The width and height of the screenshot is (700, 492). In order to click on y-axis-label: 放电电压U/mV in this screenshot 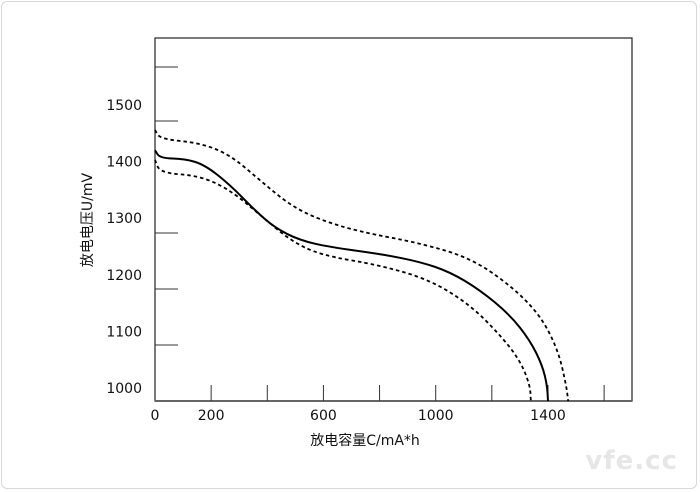, I will do `click(88, 219)`.